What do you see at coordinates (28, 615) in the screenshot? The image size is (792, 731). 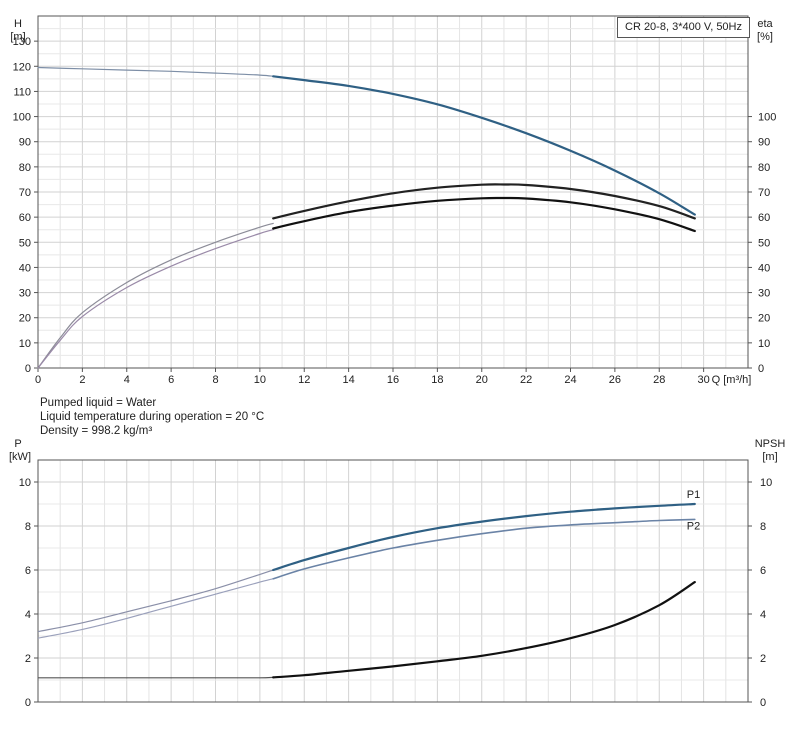 I see `p-tick-label: 4` at bounding box center [28, 615].